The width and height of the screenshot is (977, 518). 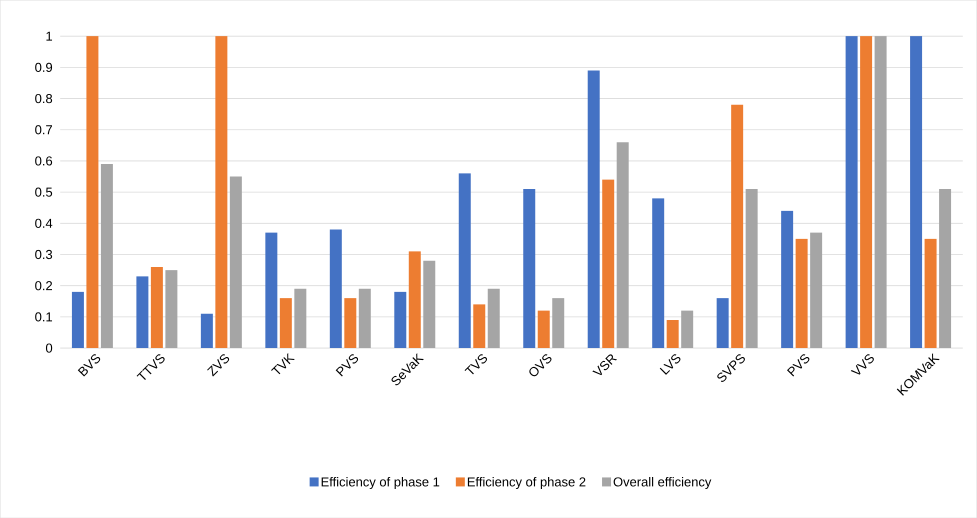 What do you see at coordinates (43, 223) in the screenshot?
I see `y-tick-label: 0.4` at bounding box center [43, 223].